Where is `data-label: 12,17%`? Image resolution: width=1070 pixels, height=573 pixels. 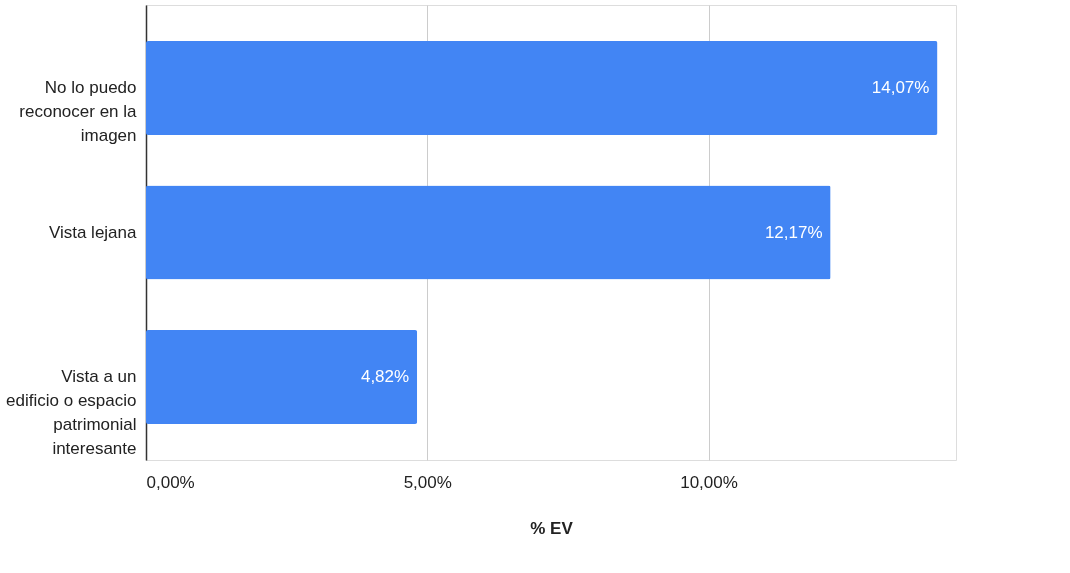
data-label: 12,17% is located at coordinates (793, 232).